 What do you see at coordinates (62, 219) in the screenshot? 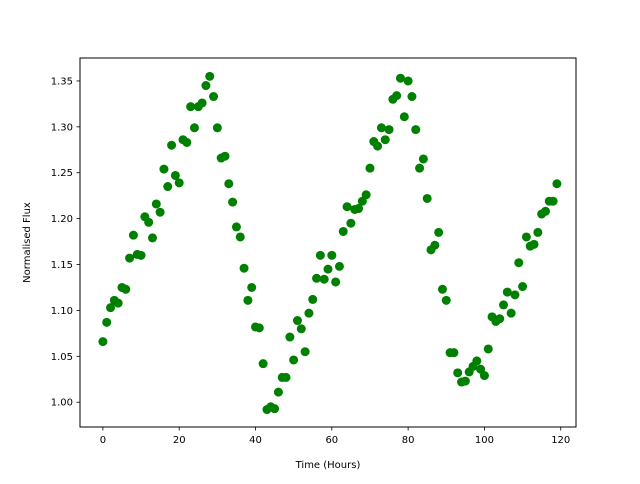
I see `y-tick-label: 1.20` at bounding box center [62, 219].